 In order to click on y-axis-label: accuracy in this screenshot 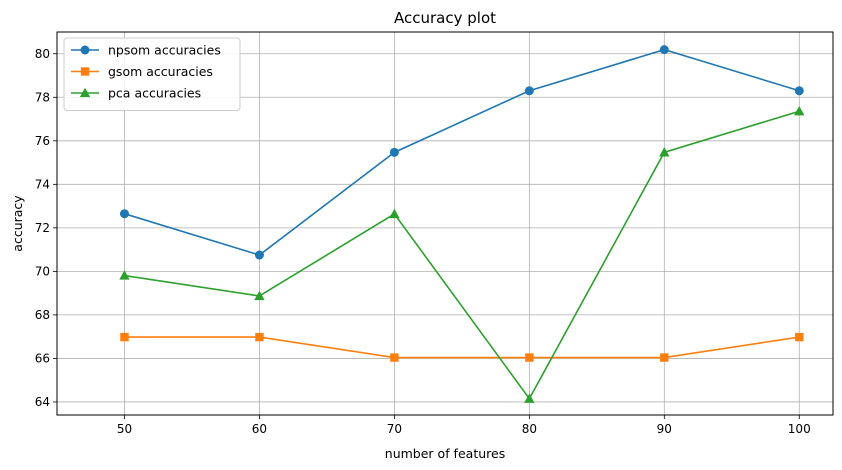, I will do `click(17, 223)`.